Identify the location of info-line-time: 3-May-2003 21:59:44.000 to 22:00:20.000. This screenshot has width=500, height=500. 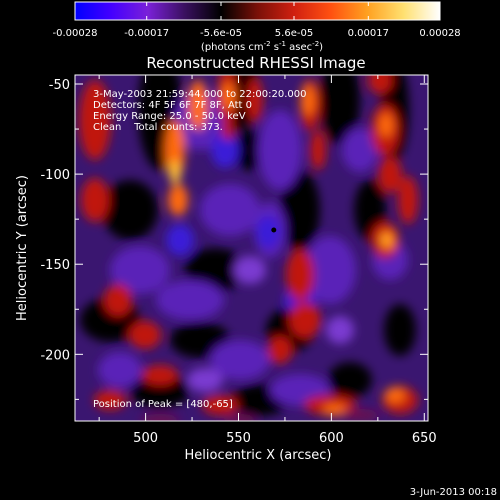
(199, 94).